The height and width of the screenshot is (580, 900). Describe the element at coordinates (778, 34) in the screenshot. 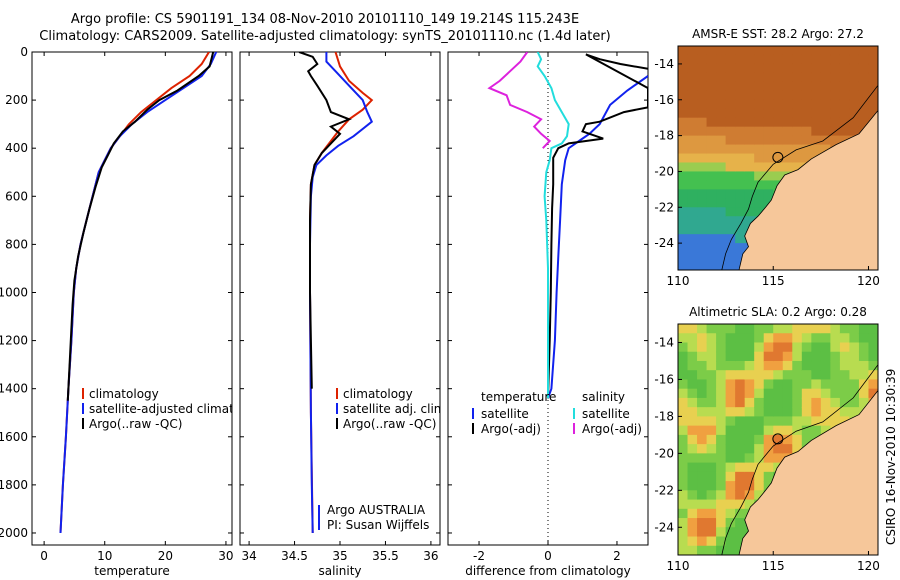

I see `map-title: AMSR-E SST: 28.2 Argo: 27.2` at that location.